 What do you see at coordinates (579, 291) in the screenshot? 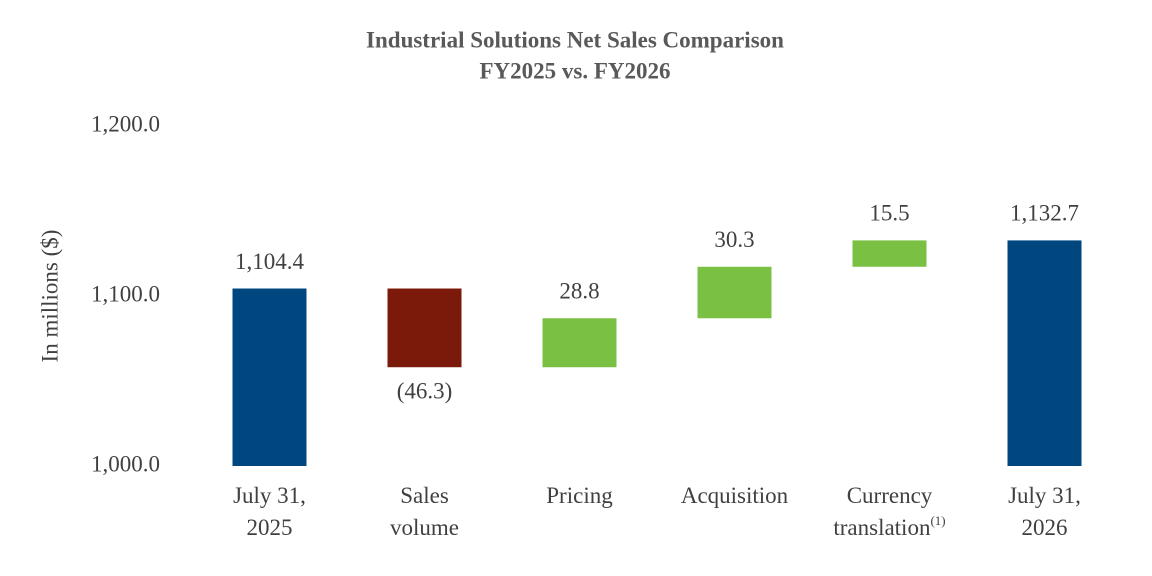
I see `data-label: 28.8` at bounding box center [579, 291].